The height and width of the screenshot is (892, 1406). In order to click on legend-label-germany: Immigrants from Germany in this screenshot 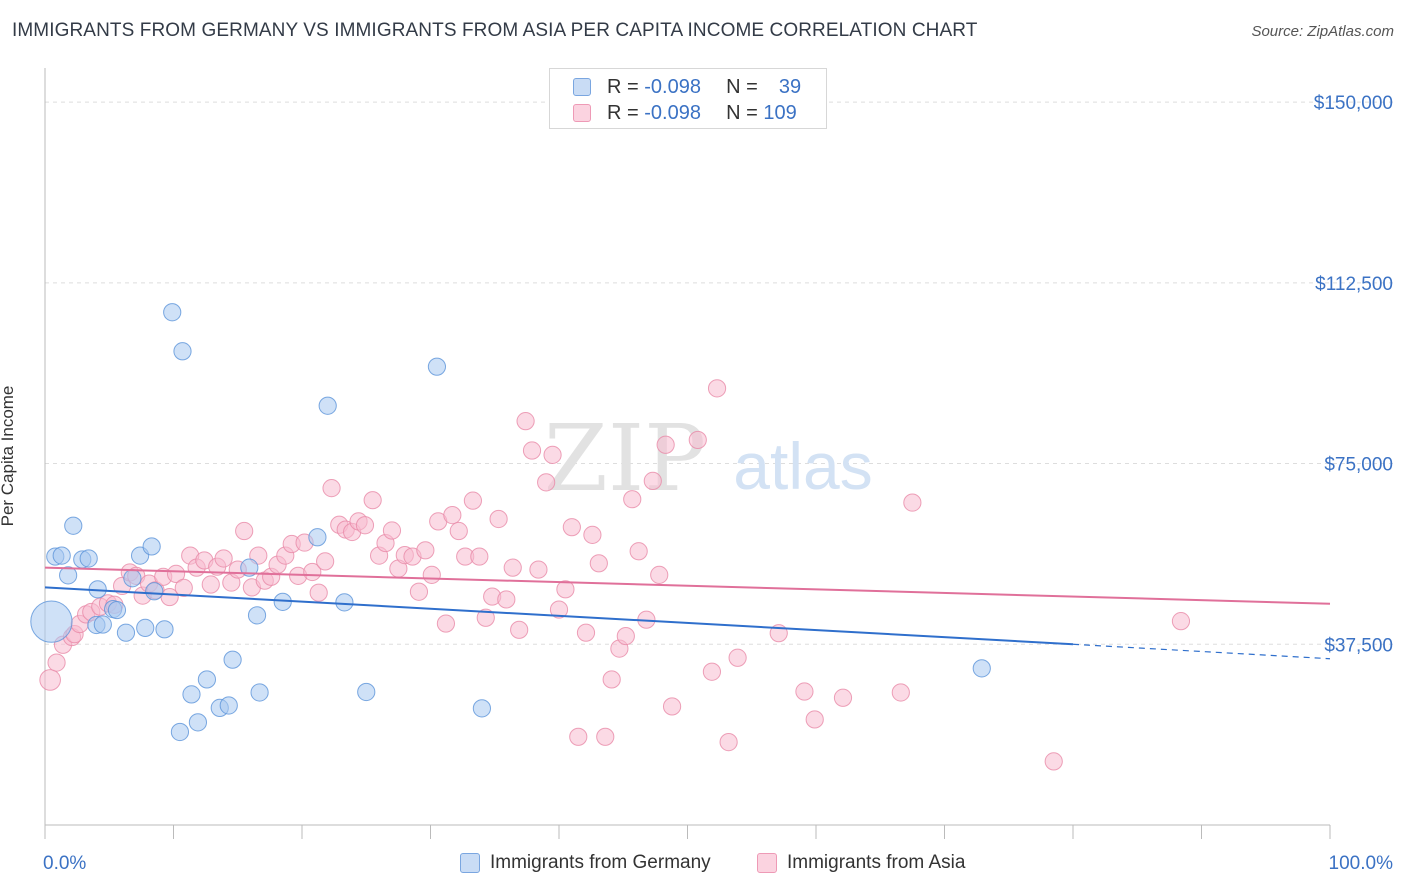, I will do `click(600, 862)`.